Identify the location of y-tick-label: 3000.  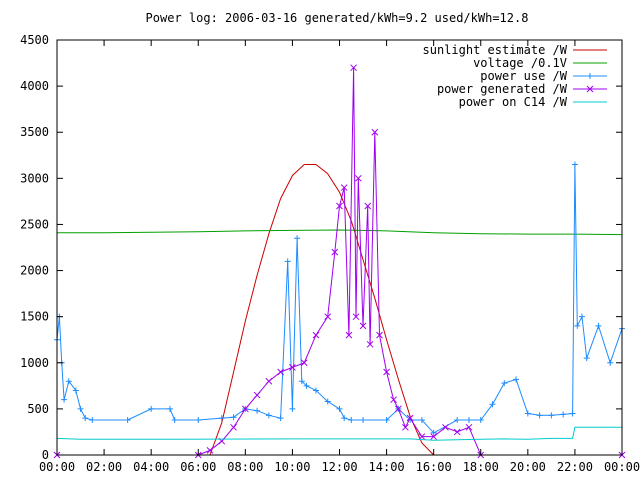
(34, 178).